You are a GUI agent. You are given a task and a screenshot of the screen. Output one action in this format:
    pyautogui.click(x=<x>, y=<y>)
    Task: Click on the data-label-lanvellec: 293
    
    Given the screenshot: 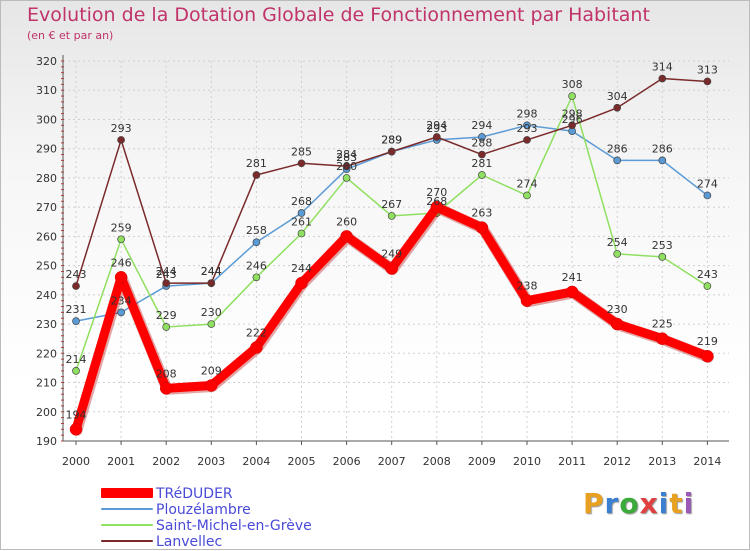 What is the action you would take?
    pyautogui.click(x=527, y=128)
    